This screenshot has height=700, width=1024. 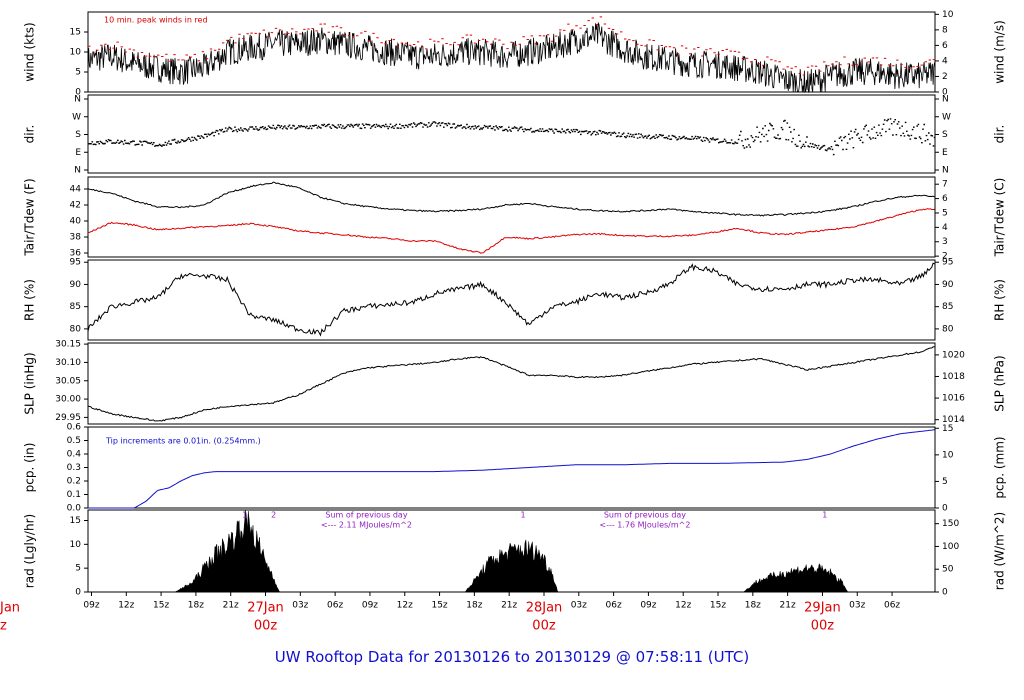 What do you see at coordinates (945, 257) in the screenshot?
I see `y2-tick-label-temp: 2` at bounding box center [945, 257].